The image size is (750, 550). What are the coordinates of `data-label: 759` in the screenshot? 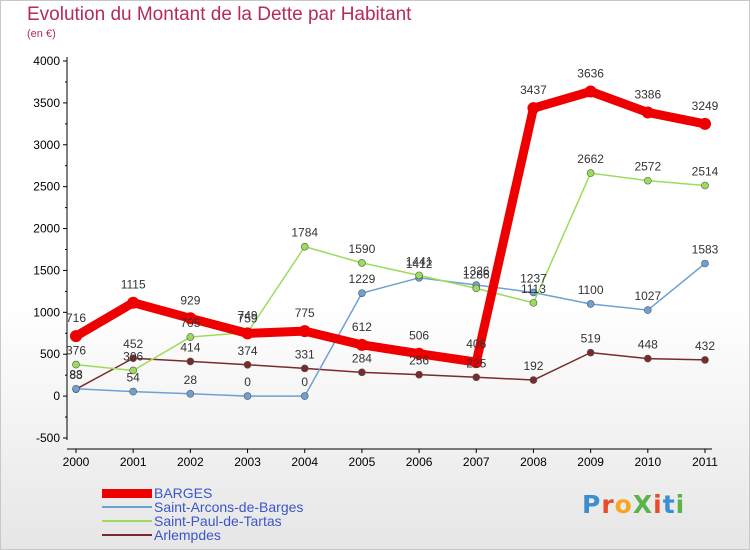 It's located at (248, 319).